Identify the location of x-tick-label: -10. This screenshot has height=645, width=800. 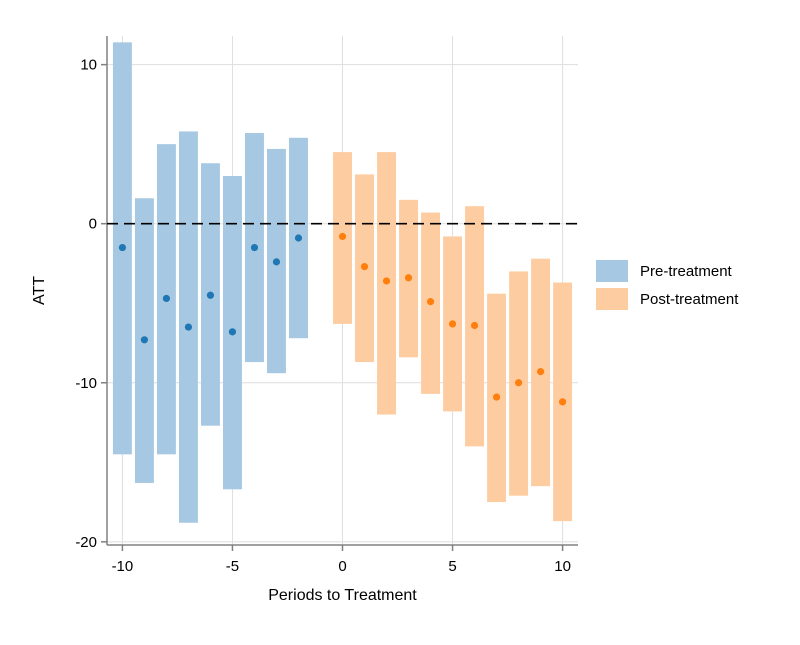
(123, 566).